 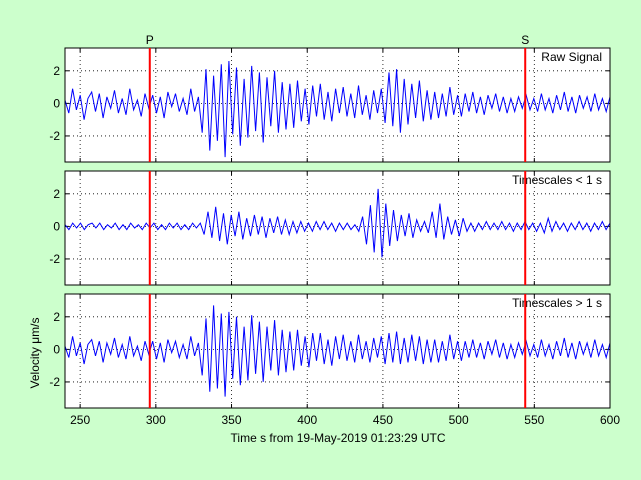 What do you see at coordinates (610, 420) in the screenshot?
I see `x-tick-label: 600` at bounding box center [610, 420].